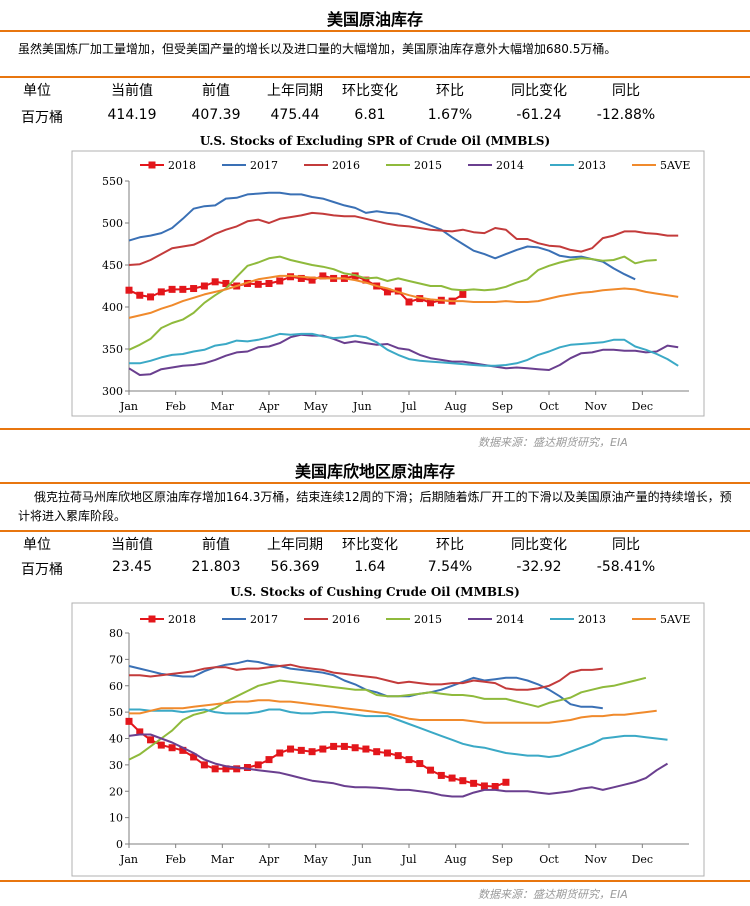 The height and width of the screenshot is (906, 750). I want to click on legend-label-2015: 2015, so click(428, 165).